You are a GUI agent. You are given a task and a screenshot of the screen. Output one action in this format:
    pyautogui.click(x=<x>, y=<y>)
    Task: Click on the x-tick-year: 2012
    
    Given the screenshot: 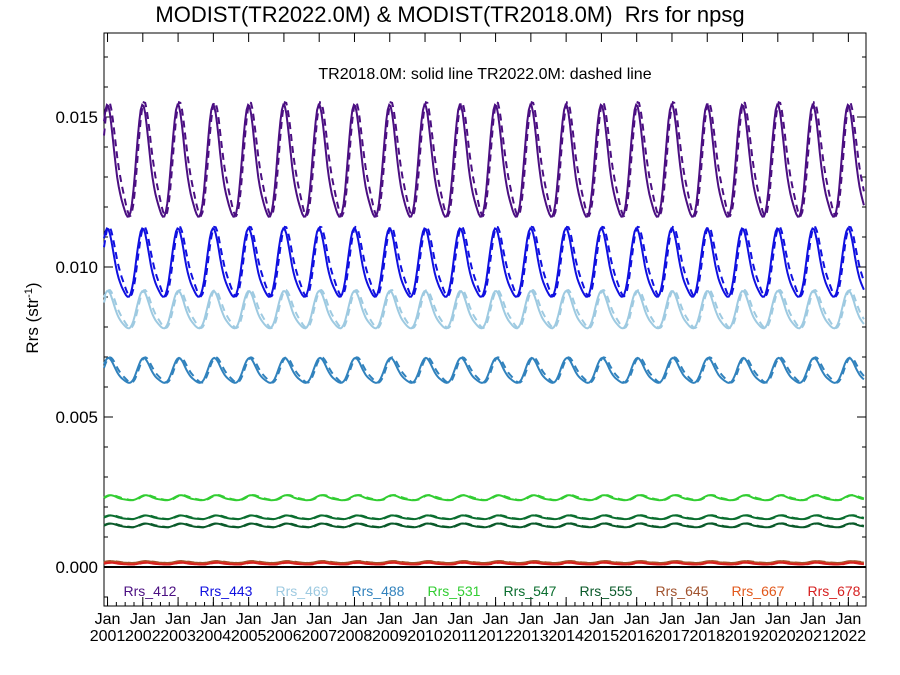 What is the action you would take?
    pyautogui.click(x=496, y=636)
    